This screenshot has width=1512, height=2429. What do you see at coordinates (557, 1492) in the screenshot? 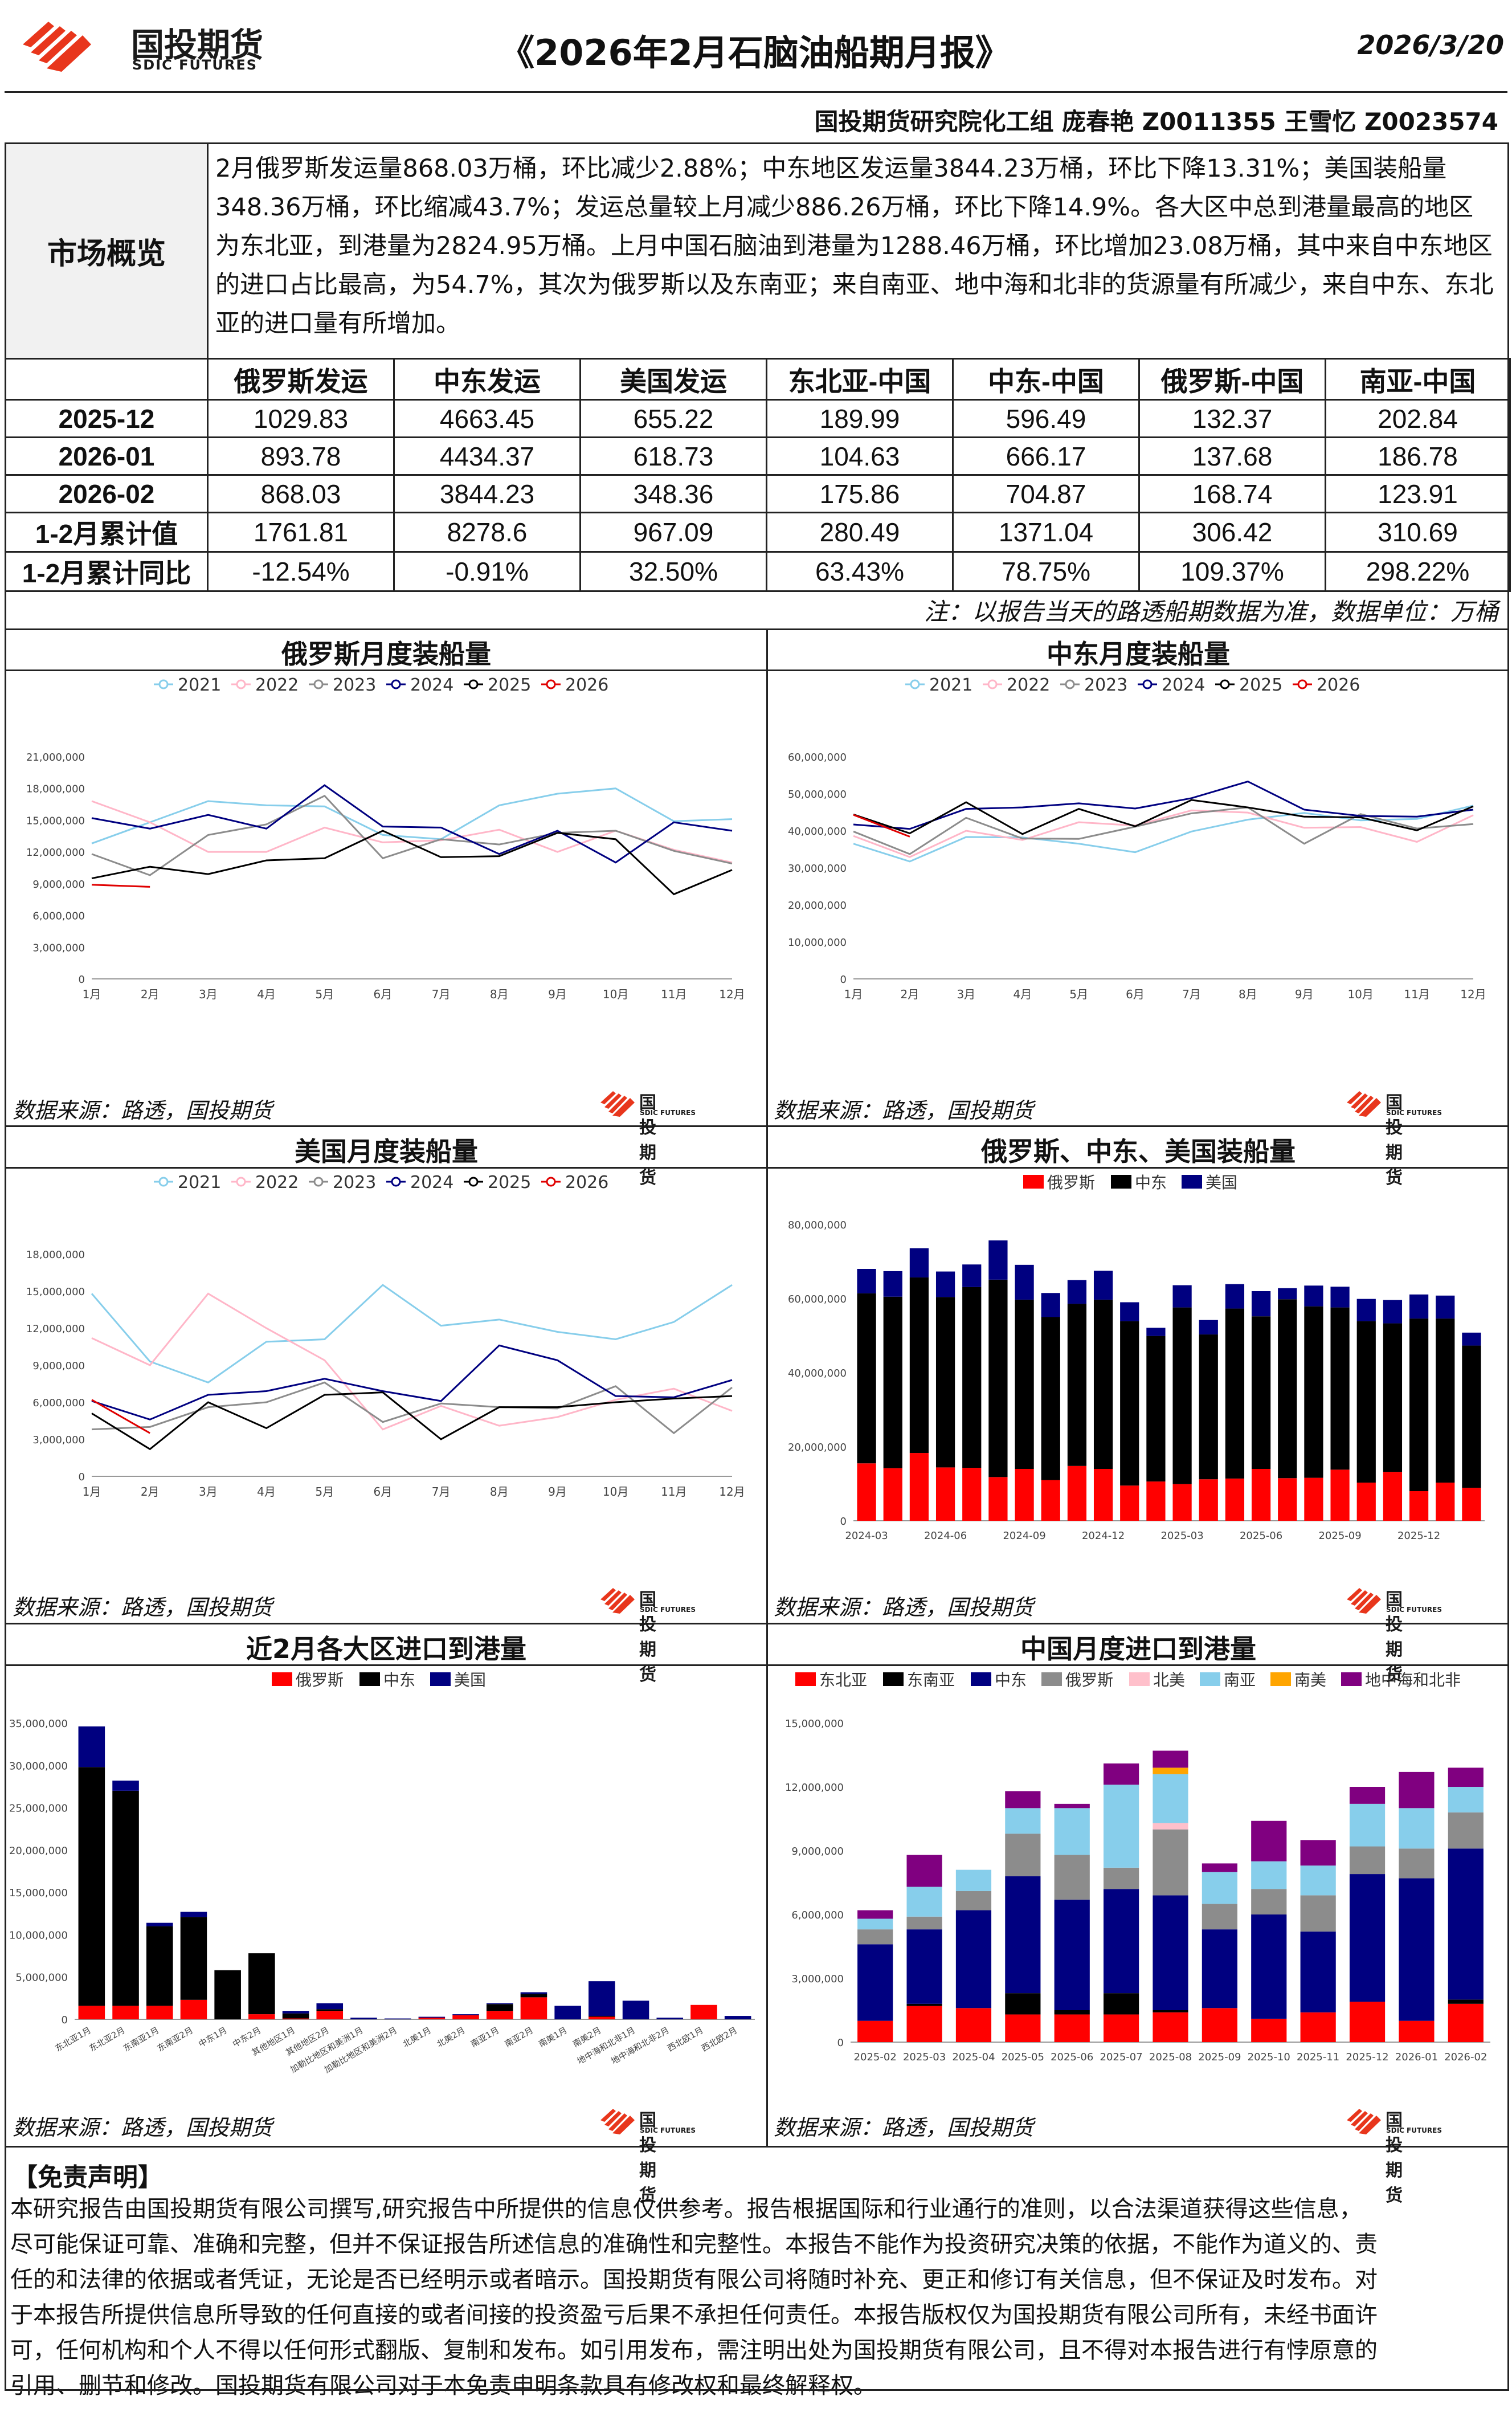
I see `x-tick-label: 9月` at bounding box center [557, 1492].